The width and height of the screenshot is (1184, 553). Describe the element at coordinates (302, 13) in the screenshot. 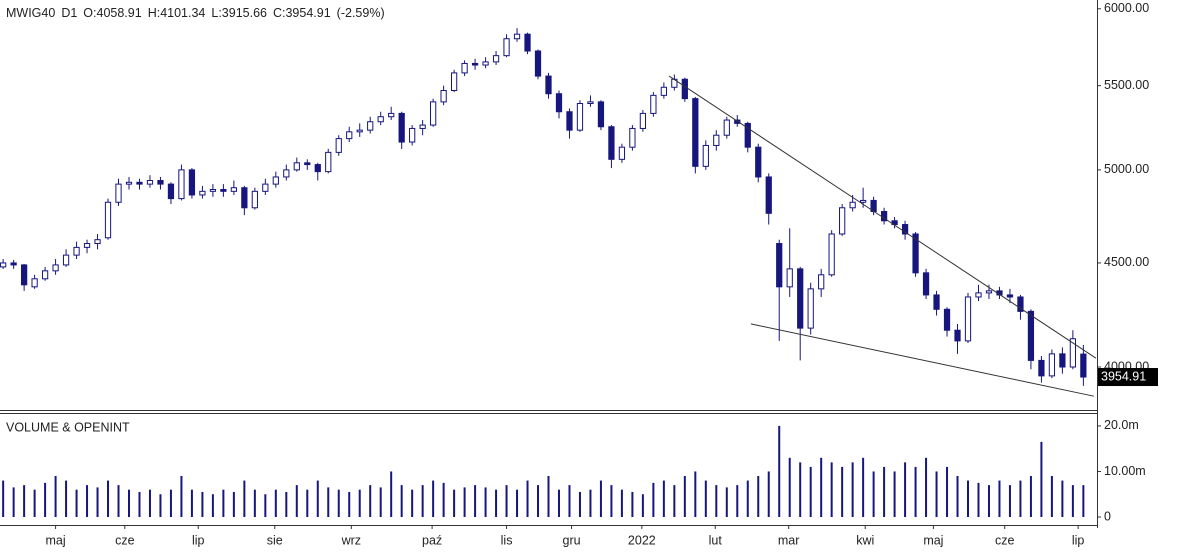

I see `header-item: C:3954.91` at that location.